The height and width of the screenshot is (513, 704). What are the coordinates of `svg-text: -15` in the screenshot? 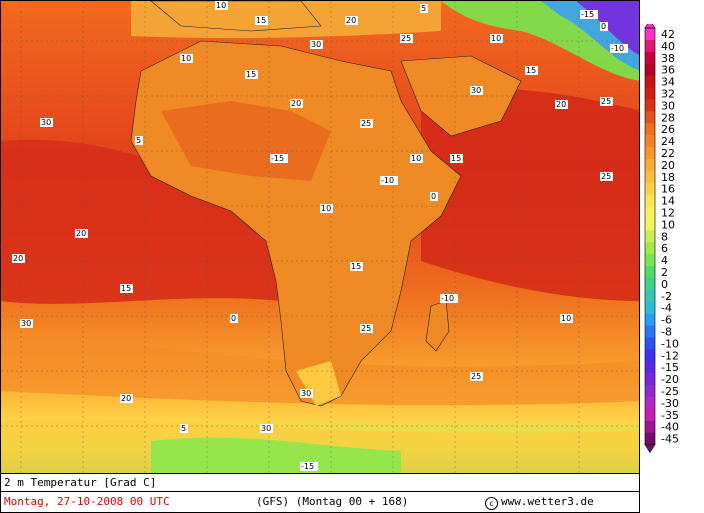 It's located at (307, 466).